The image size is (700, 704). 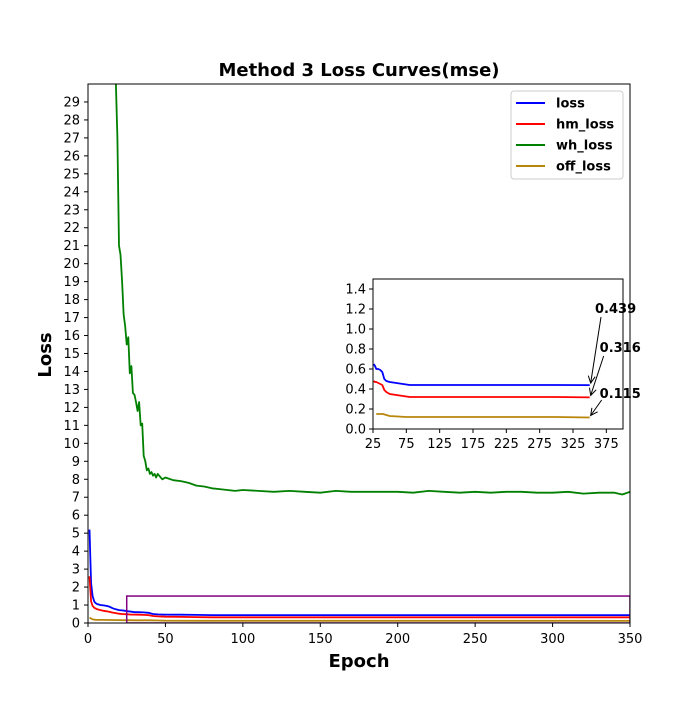 I want to click on legend-label-off-loss: off_loss, so click(x=583, y=167).